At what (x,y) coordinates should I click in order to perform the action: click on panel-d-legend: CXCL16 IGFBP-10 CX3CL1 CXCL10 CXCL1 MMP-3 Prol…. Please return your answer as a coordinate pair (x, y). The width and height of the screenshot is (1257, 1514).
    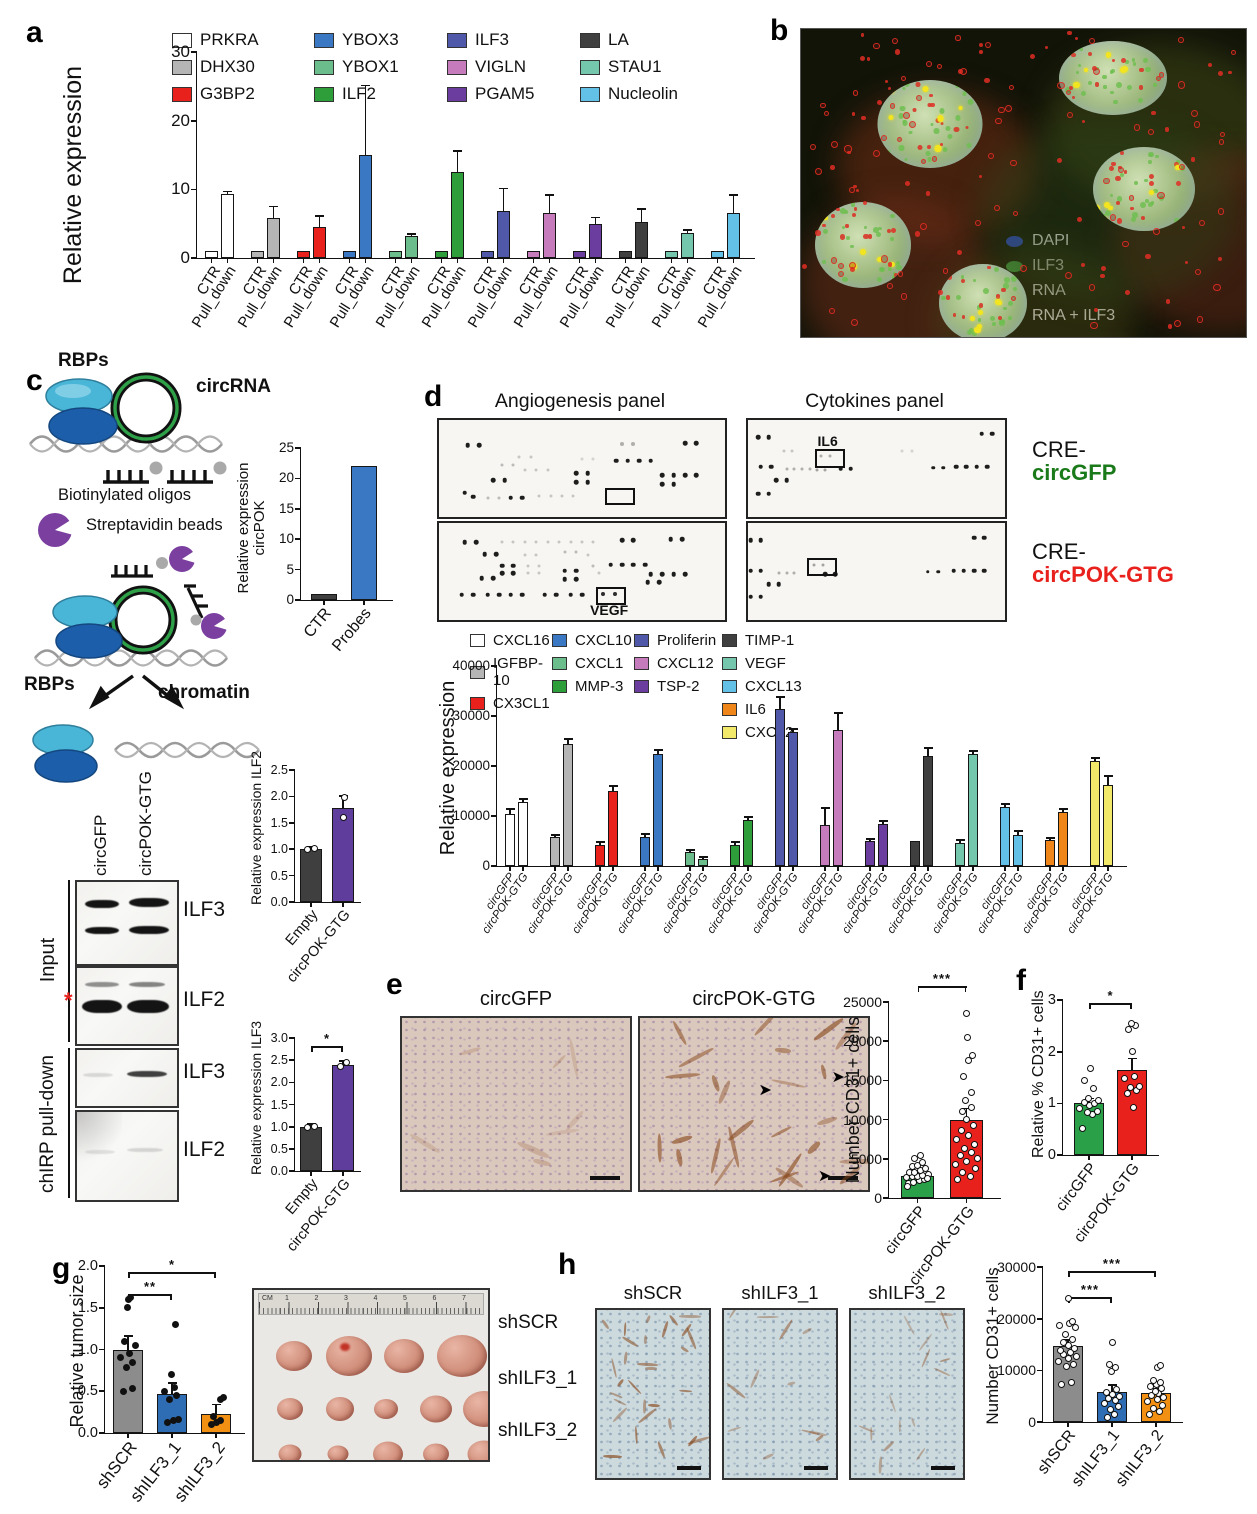
    Looking at the image, I should click on (642, 689).